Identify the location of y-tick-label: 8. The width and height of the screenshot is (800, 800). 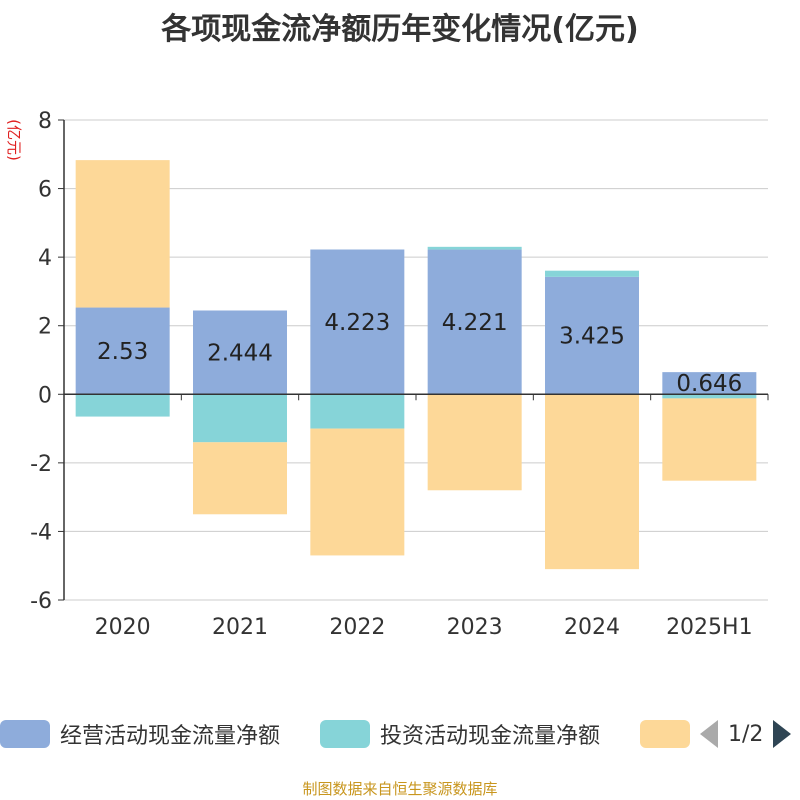
(45, 121).